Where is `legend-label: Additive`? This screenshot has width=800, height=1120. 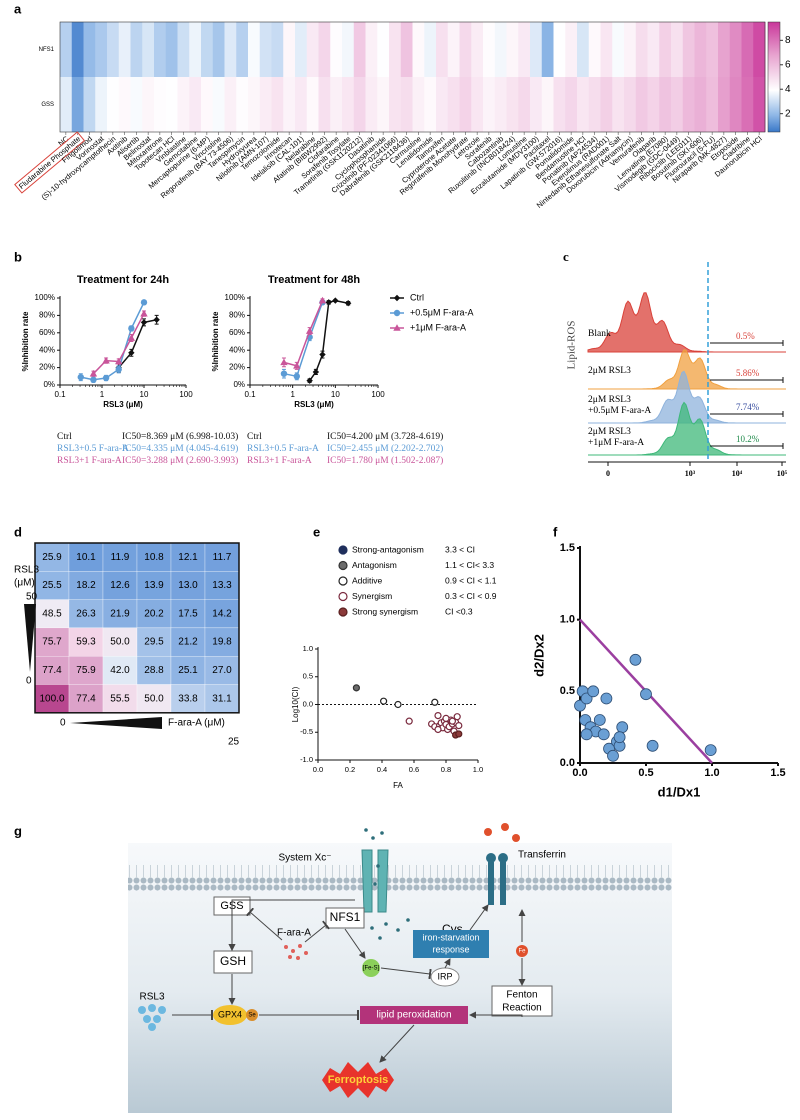 legend-label: Additive is located at coordinates (367, 580).